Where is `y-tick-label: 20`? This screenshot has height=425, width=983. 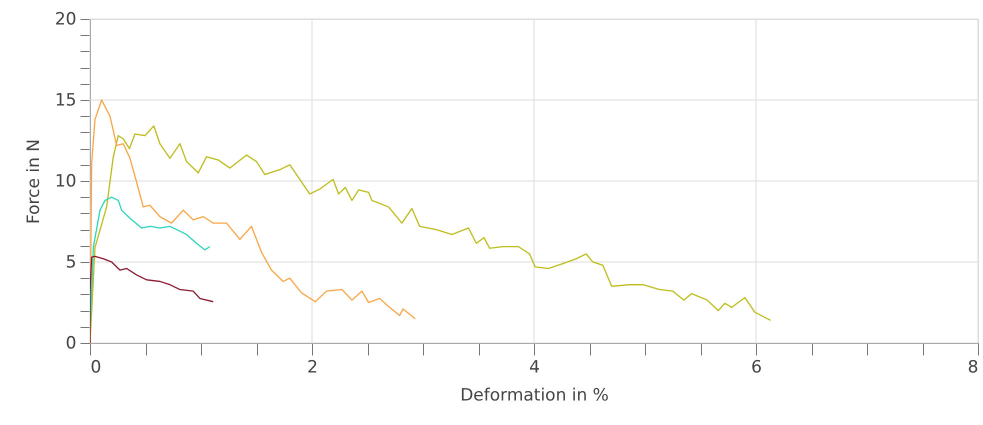
y-tick-label: 20 is located at coordinates (65, 20).